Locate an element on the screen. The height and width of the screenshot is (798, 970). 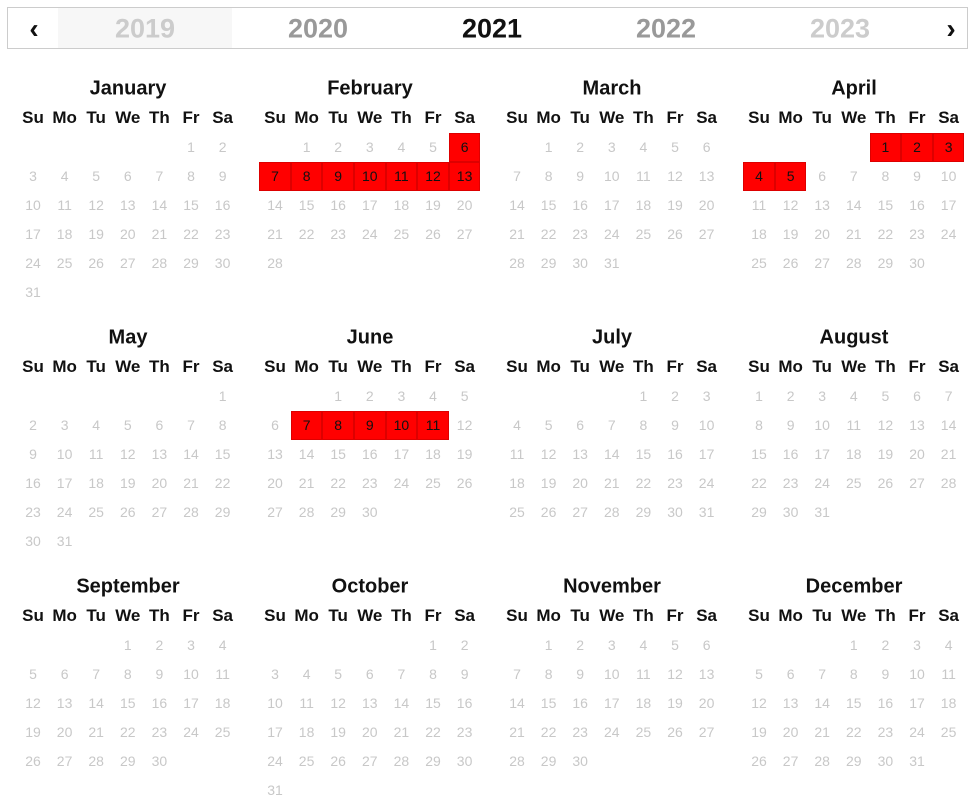
day: 9 is located at coordinates (885, 674).